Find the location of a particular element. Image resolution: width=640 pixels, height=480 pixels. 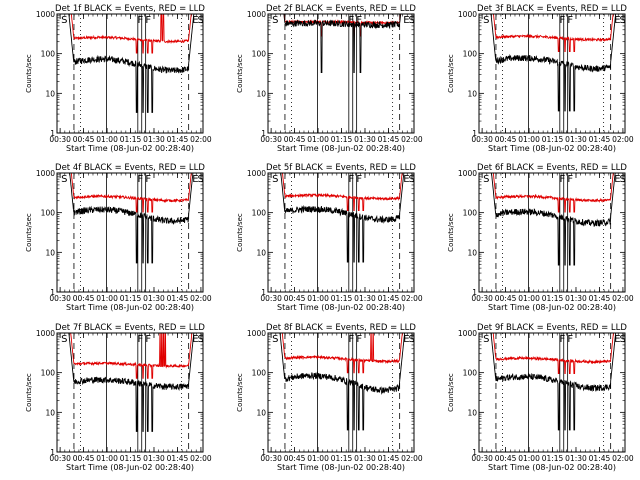

panel-title: Det 1f BLACK = Events, RED = LLD is located at coordinates (130, 9).